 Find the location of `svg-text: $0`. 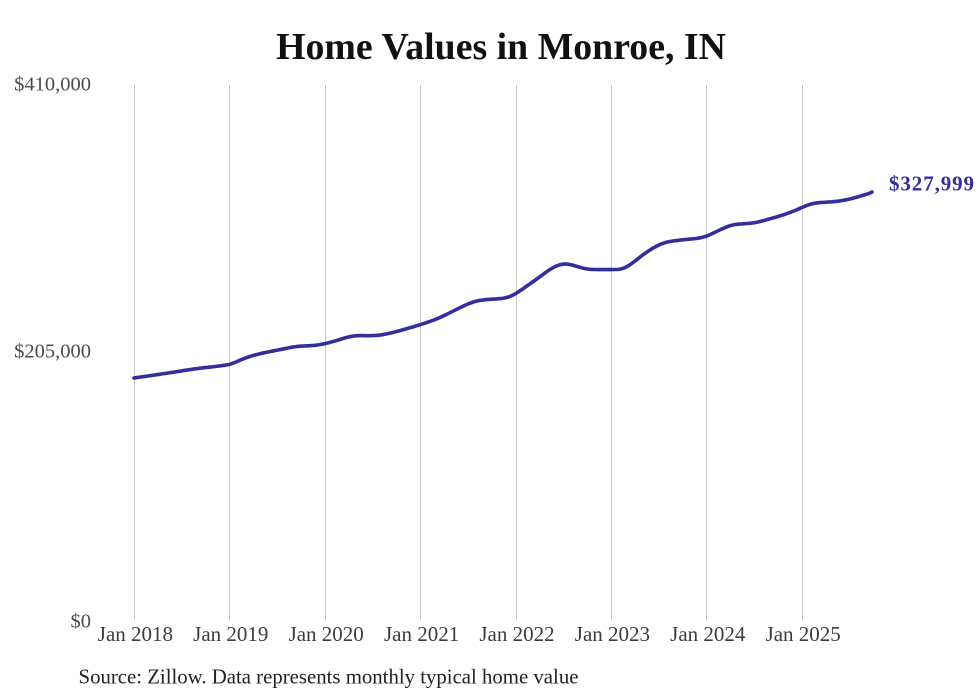

svg-text: $0 is located at coordinates (81, 622).